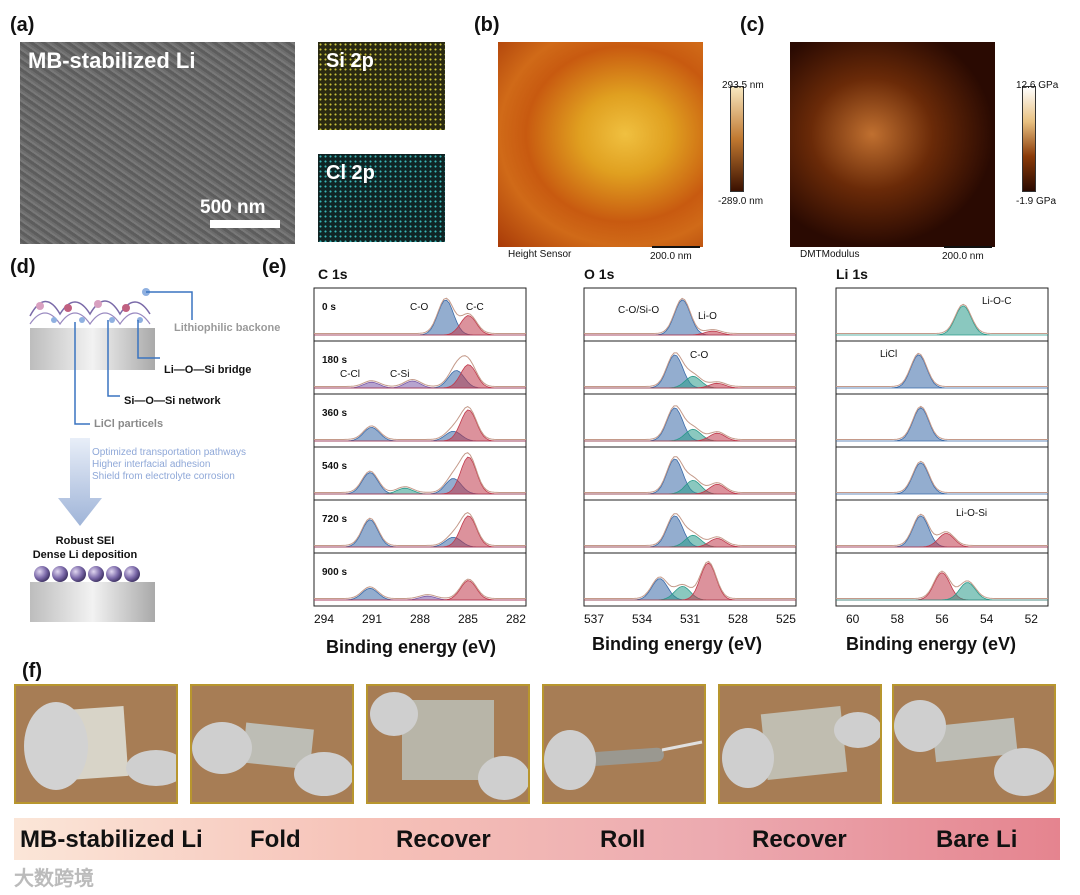 Image resolution: width=1080 pixels, height=895 pixels. Describe the element at coordinates (419, 307) in the screenshot. I see `peak-label-co: C-O` at that location.